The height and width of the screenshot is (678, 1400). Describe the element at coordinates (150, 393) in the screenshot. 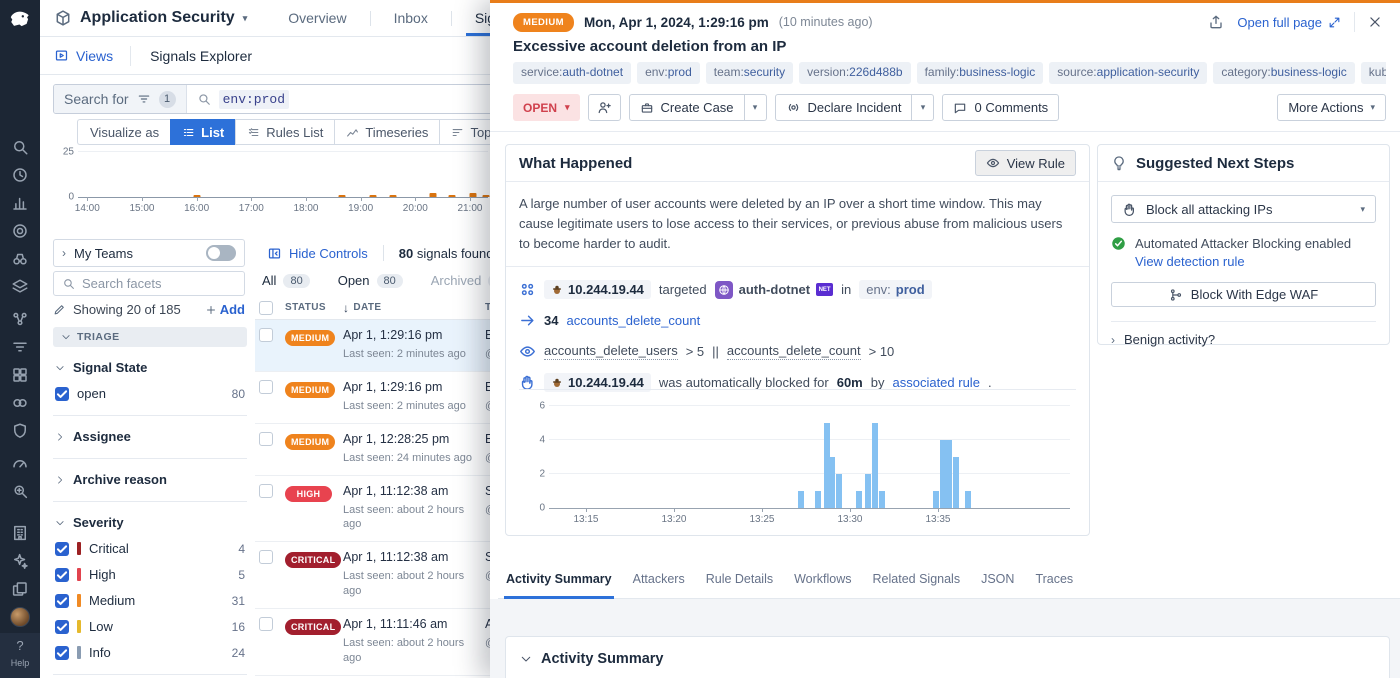

I see `facet-value-row: open 80` at that location.